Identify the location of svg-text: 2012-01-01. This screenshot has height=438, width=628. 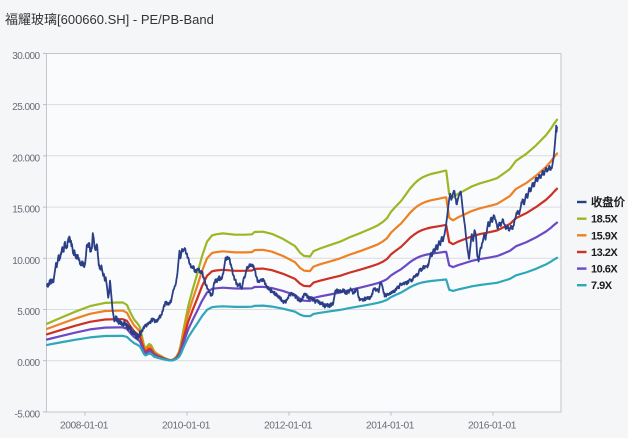
(288, 425).